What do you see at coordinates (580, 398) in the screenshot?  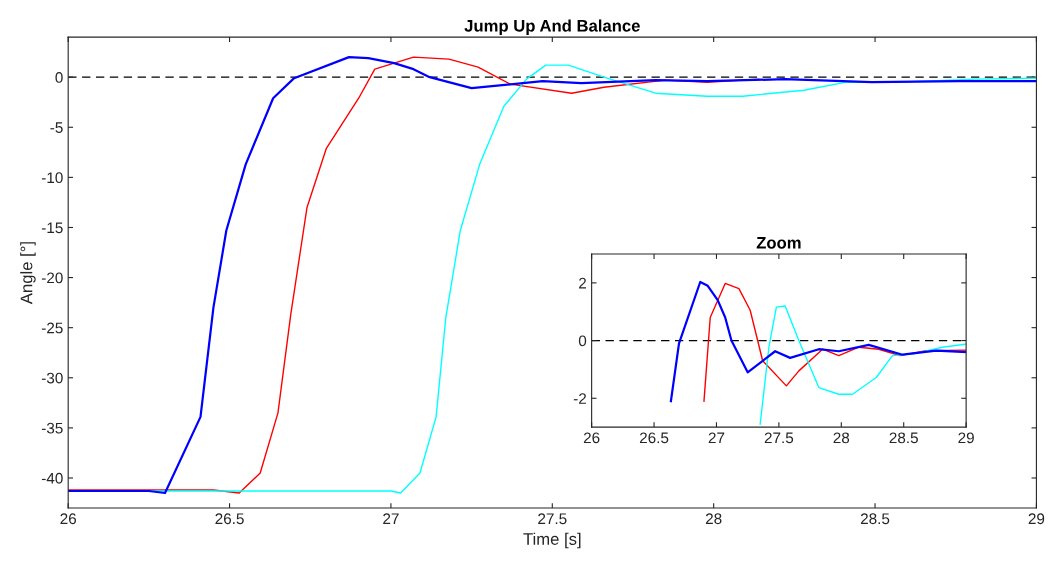 I see `y-tick-label: -2` at bounding box center [580, 398].